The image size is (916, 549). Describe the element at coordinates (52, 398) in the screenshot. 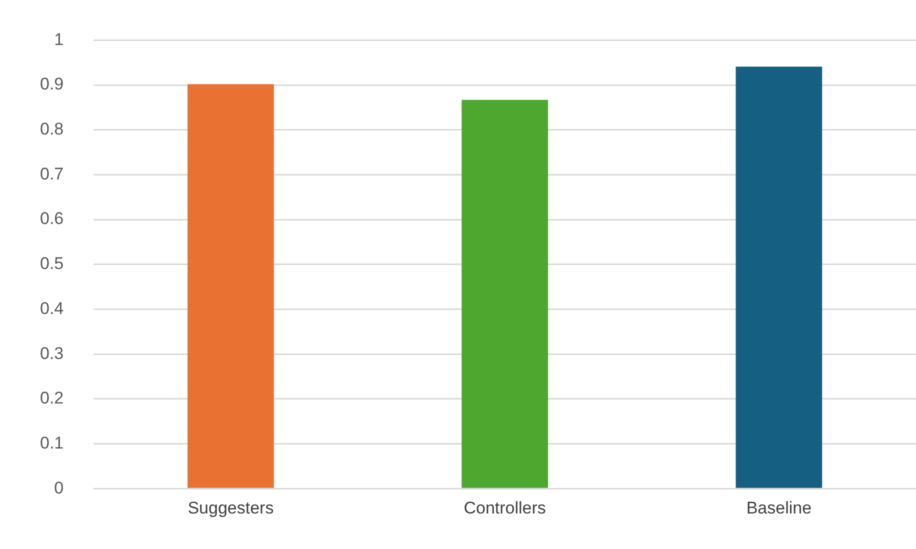

I see `y-tick-label: 0.2` at that location.